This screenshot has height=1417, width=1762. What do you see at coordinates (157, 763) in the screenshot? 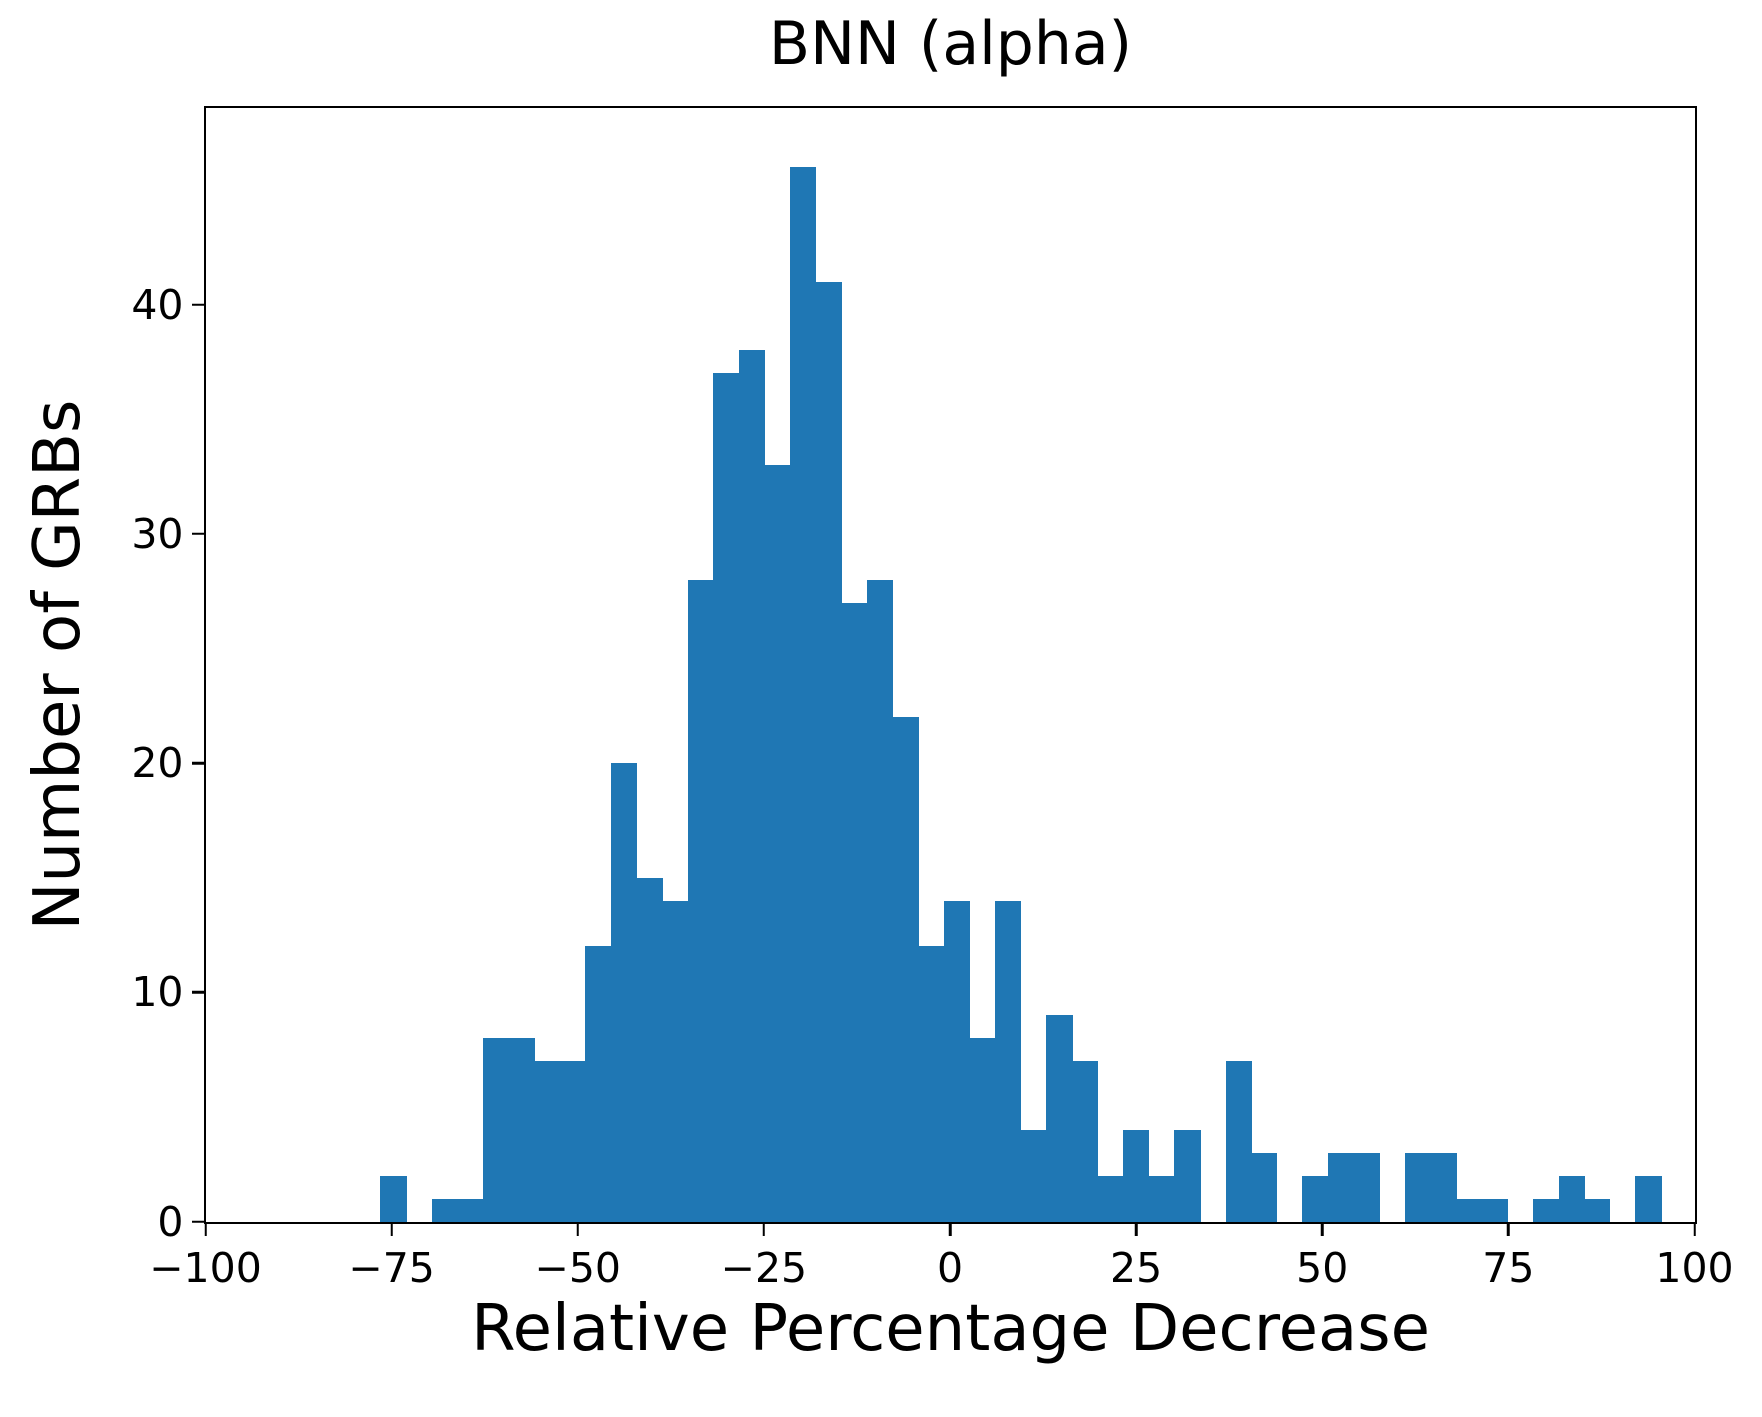
I see `y-tick-label: 20` at bounding box center [157, 763].